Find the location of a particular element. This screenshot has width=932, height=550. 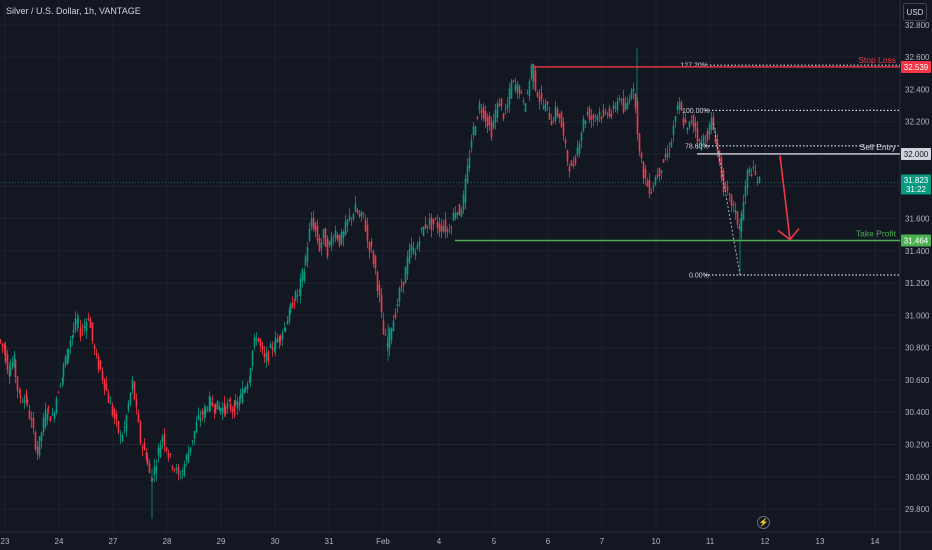

currency-button: USD is located at coordinates (915, 12).